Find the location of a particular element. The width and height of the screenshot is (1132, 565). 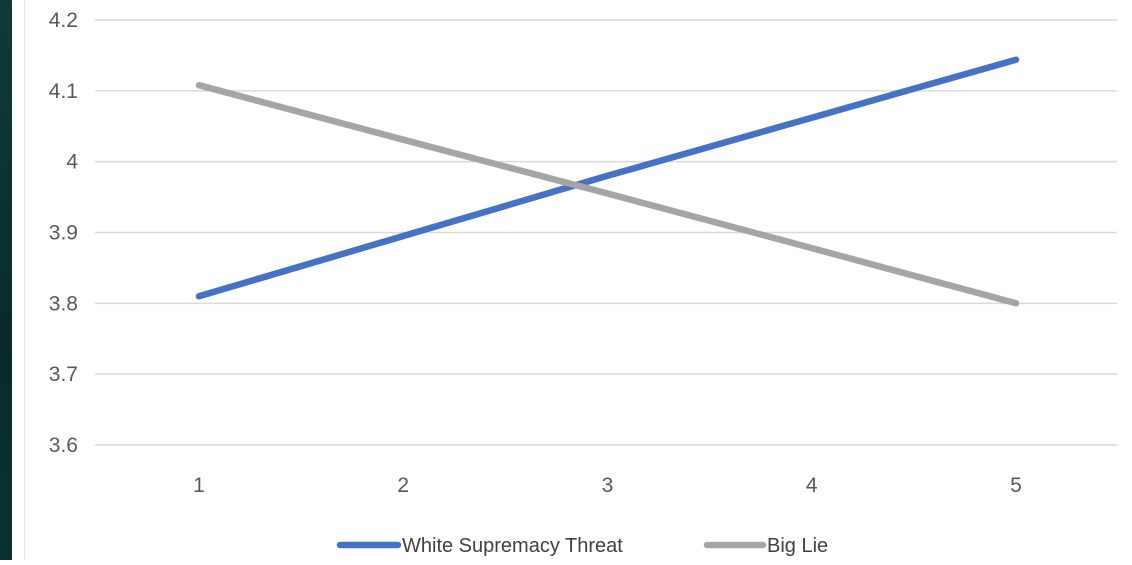

y-tick-label: 3.8 is located at coordinates (63, 303).